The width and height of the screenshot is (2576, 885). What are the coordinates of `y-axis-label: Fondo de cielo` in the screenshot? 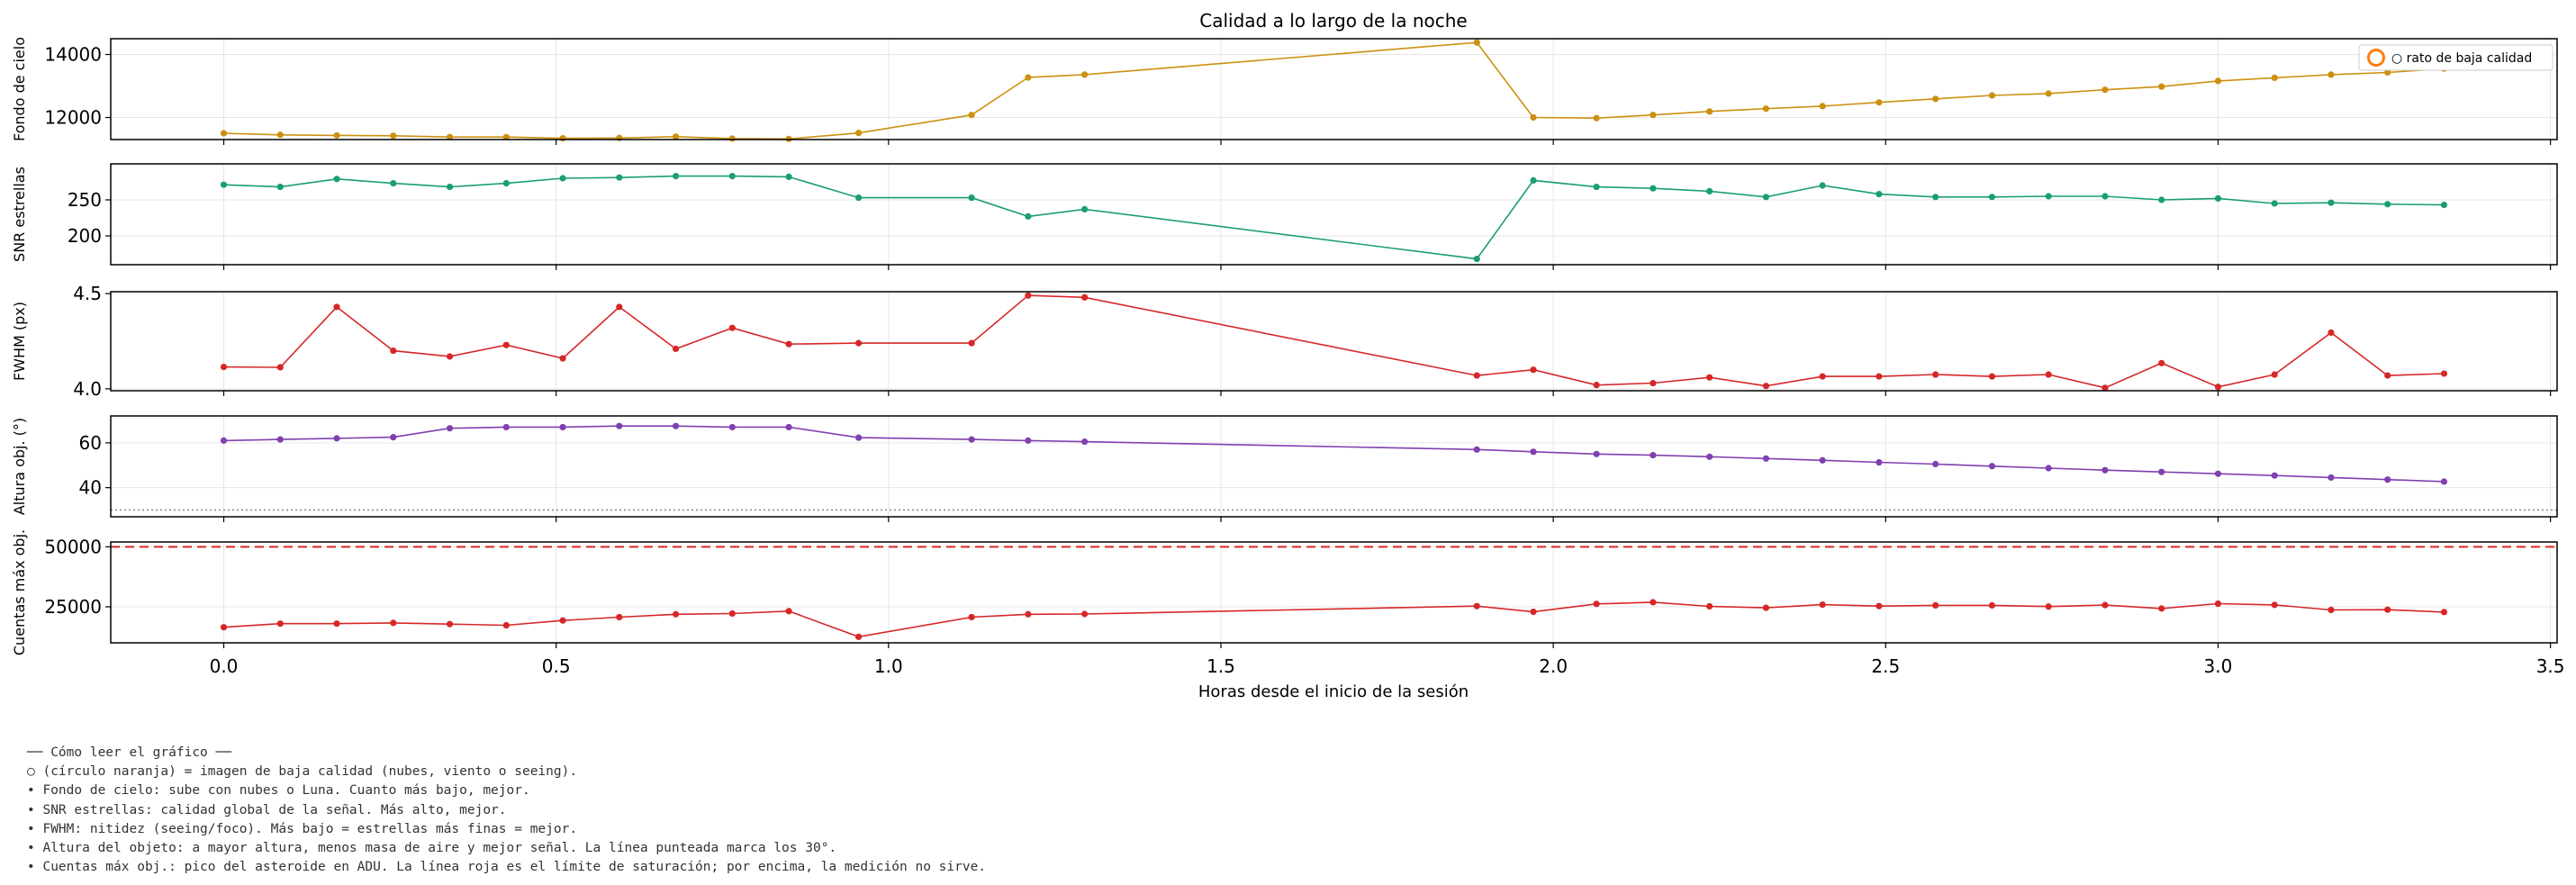 It's located at (19, 89).